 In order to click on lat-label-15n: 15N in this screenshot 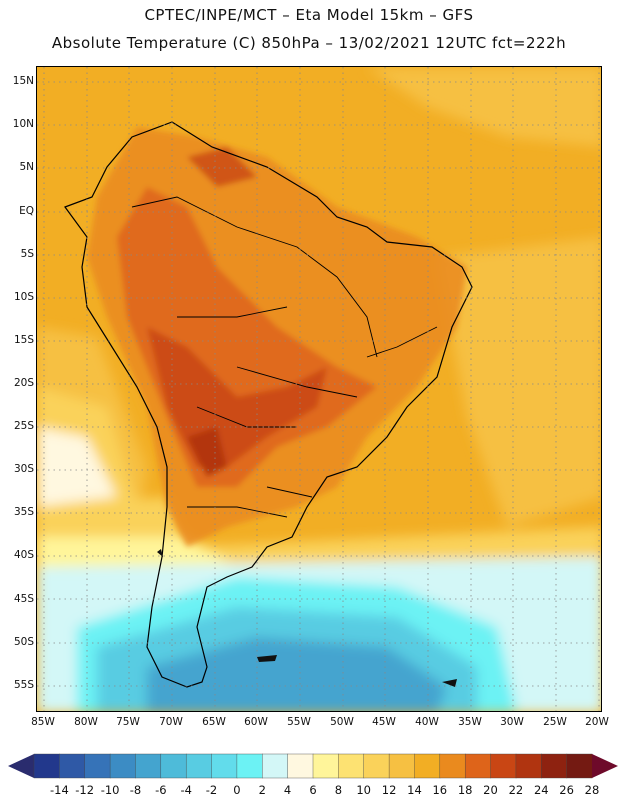, I will do `click(23, 81)`.